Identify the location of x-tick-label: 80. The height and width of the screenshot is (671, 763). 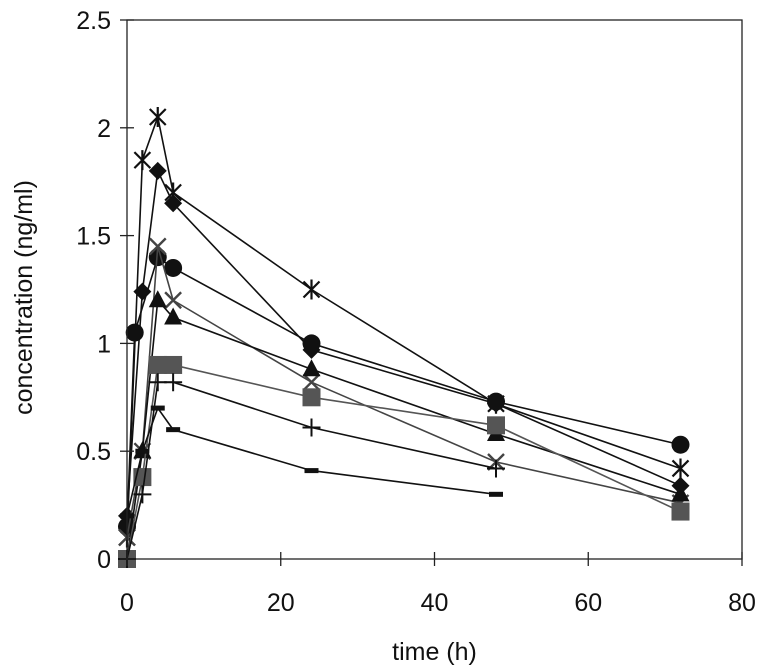
(742, 603).